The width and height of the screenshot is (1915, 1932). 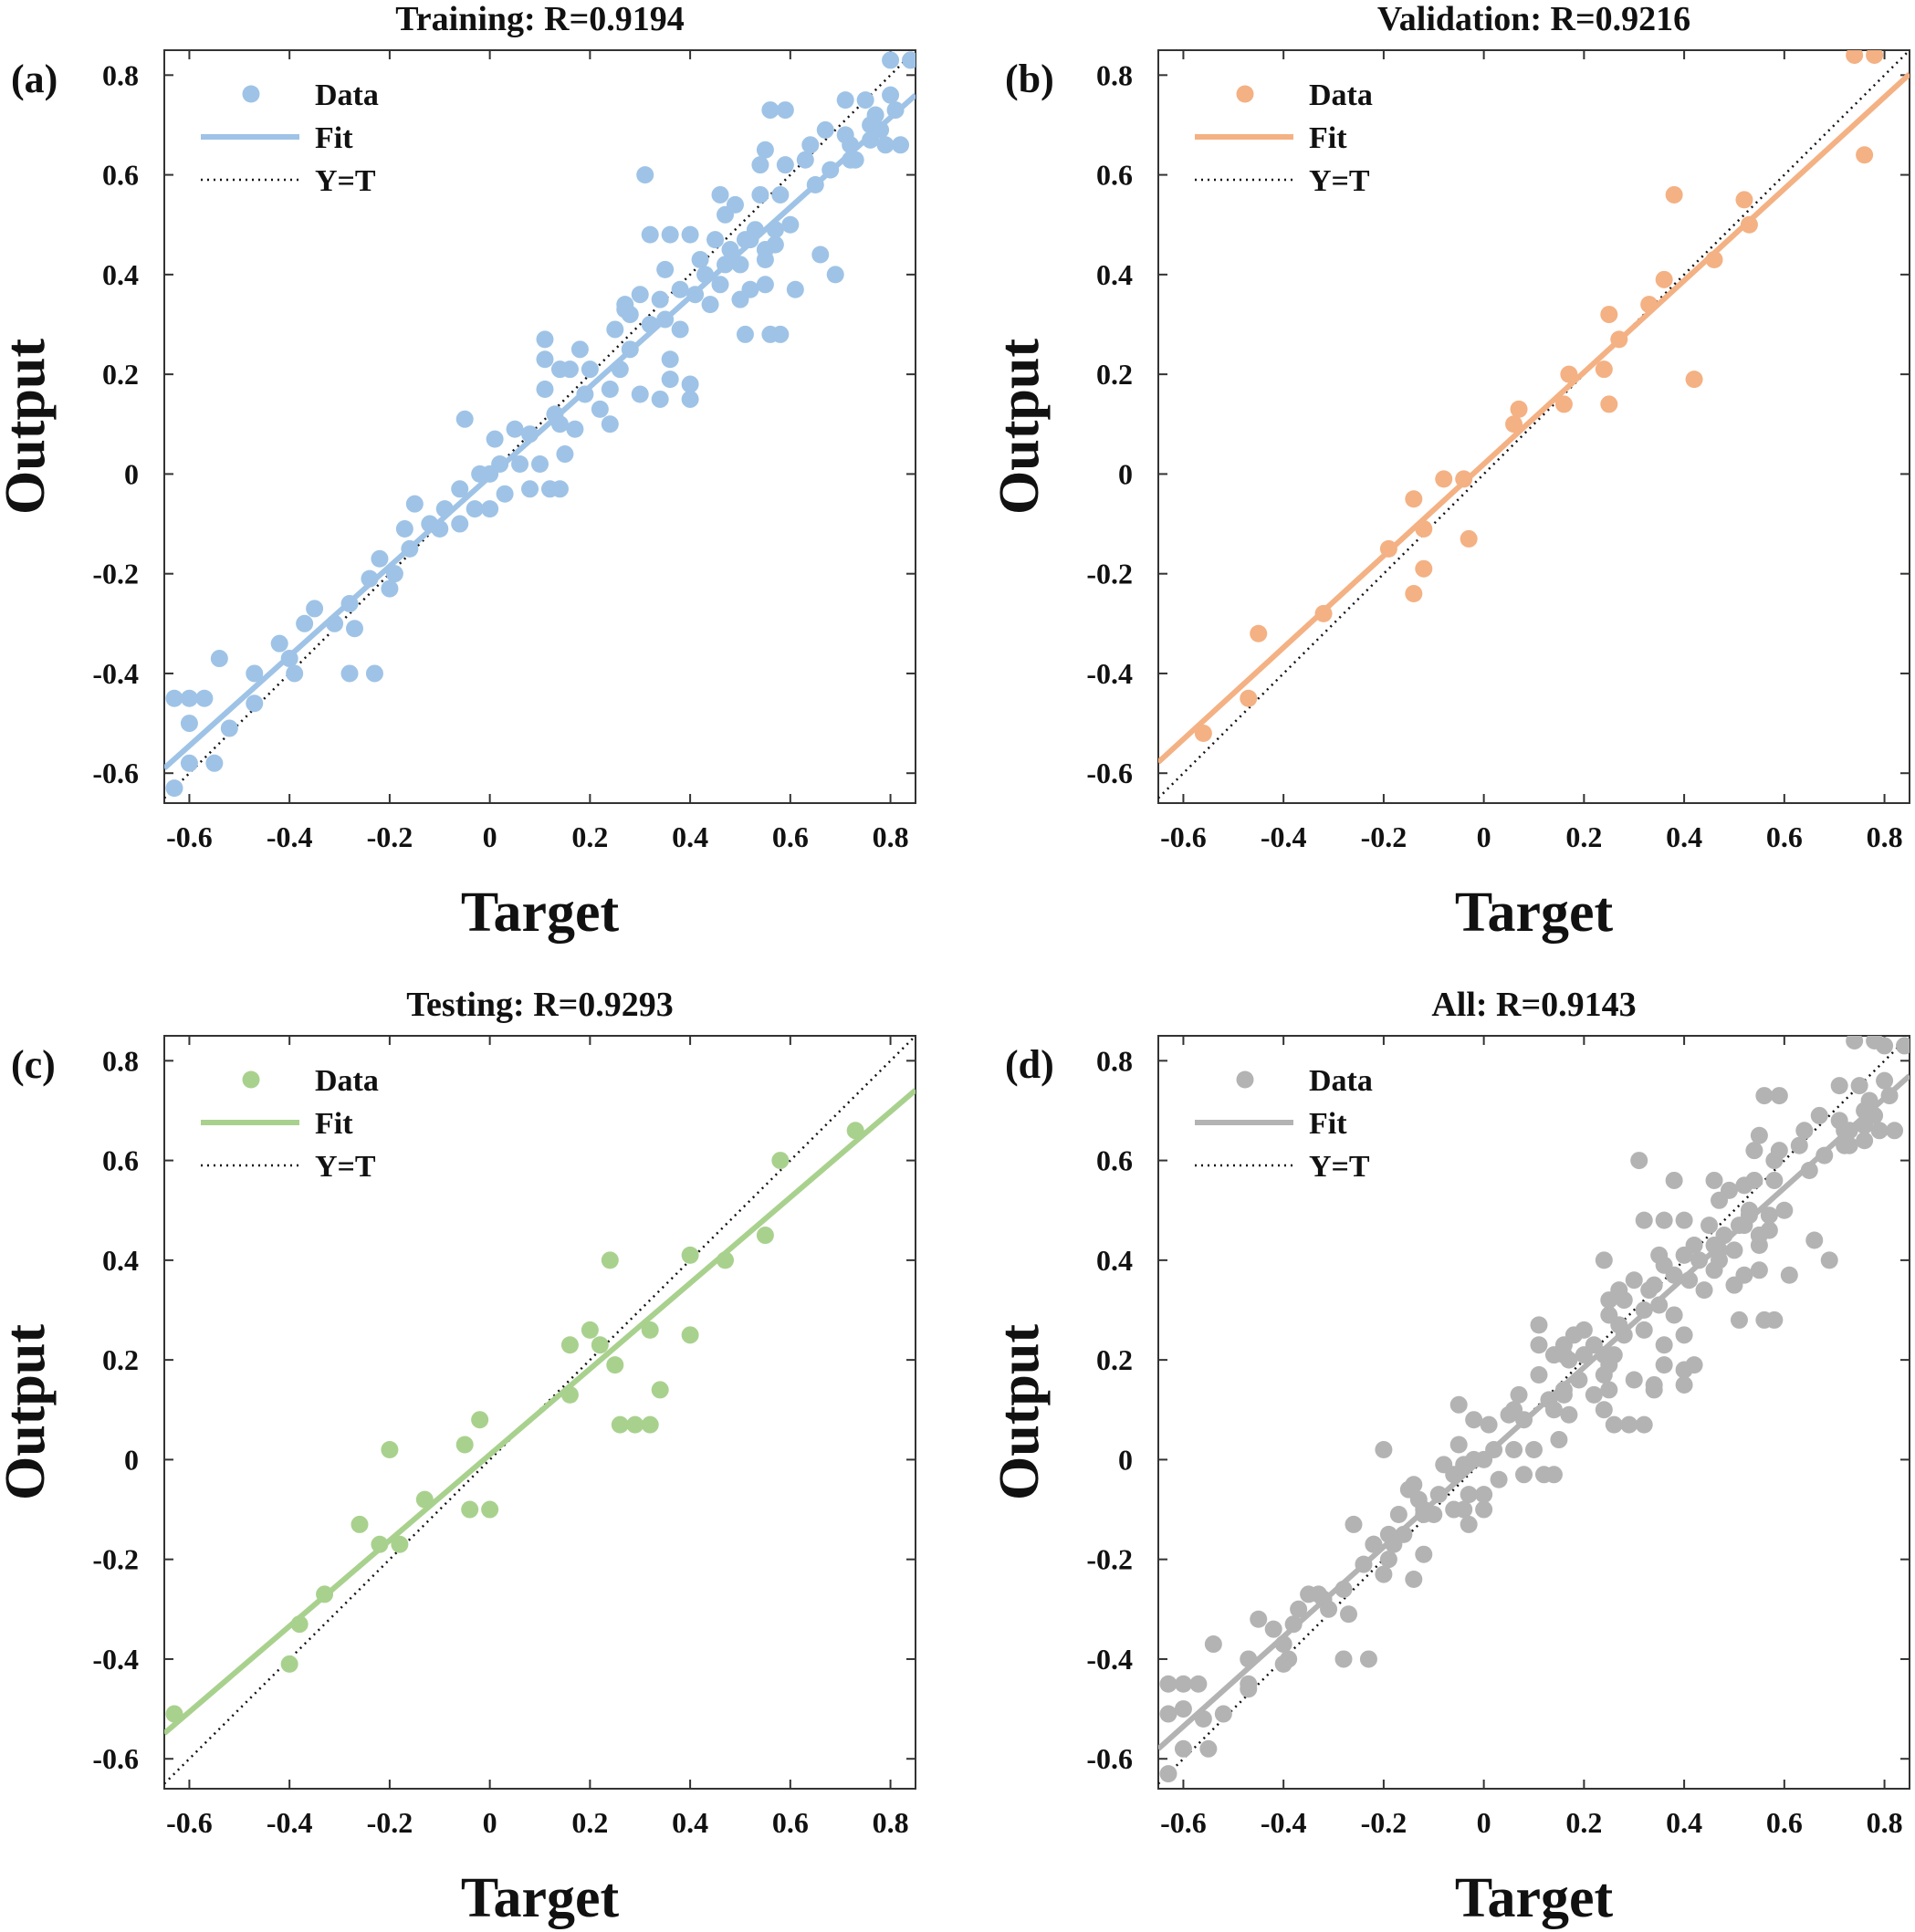 I want to click on chart-title: Training: R=0.9194, so click(x=540, y=19).